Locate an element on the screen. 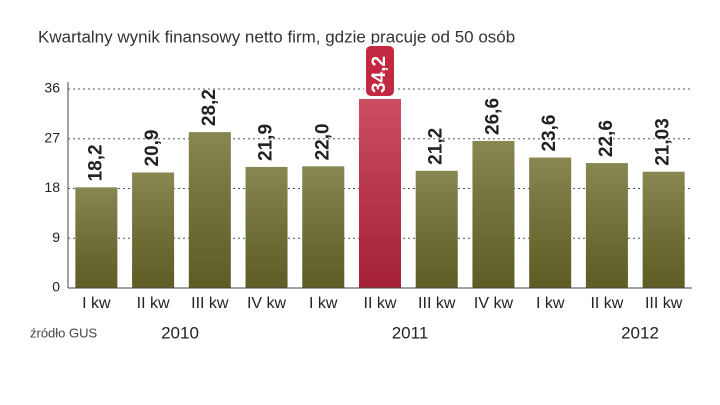 Image resolution: width=720 pixels, height=405 pixels. y-tick-label: 18 is located at coordinates (52, 187).